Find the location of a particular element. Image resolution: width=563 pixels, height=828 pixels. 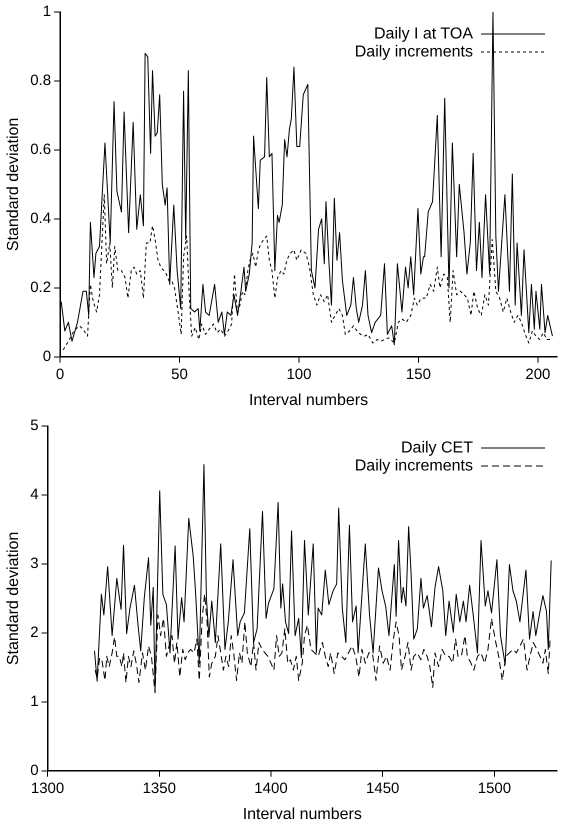

x-tick-label: 1500 is located at coordinates (495, 788).